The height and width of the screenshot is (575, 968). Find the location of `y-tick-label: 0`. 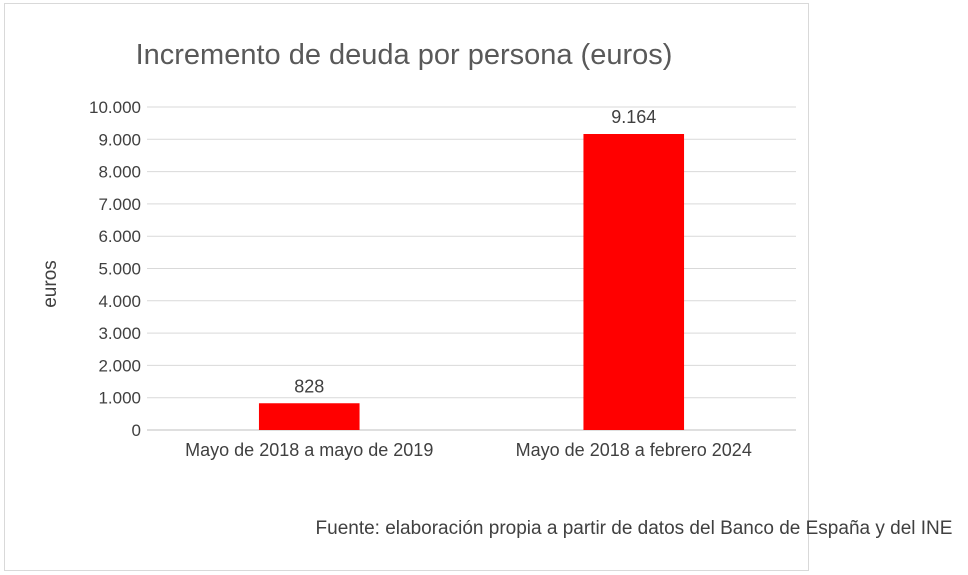

y-tick-label: 0 is located at coordinates (136, 430).